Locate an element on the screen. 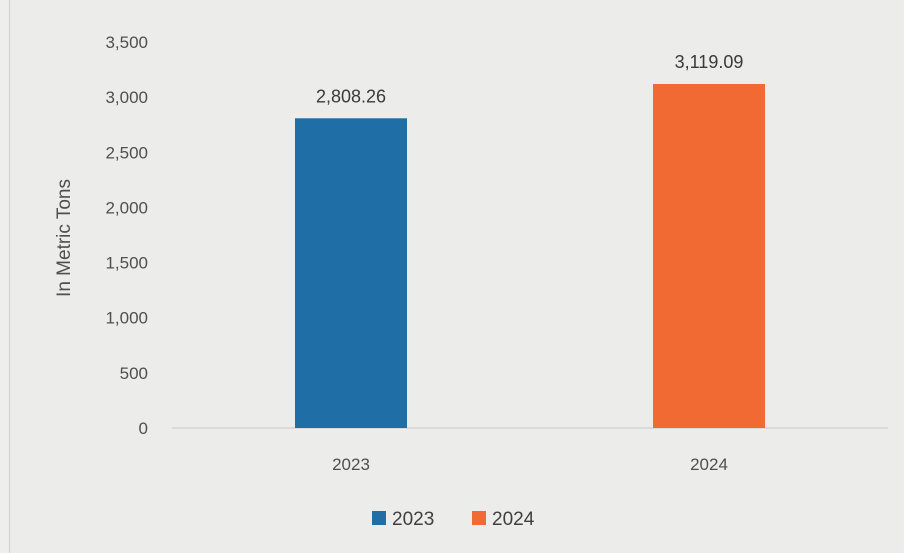 The image size is (904, 553). legend-label-2023: 2023 is located at coordinates (413, 519).